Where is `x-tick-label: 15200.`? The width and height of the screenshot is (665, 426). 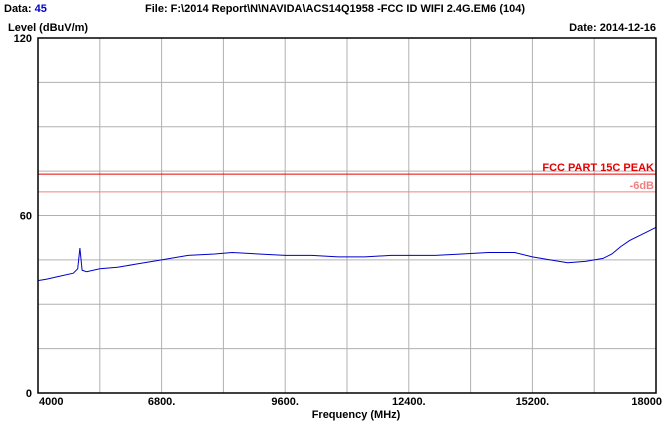
x-tick-label: 15200. is located at coordinates (533, 402).